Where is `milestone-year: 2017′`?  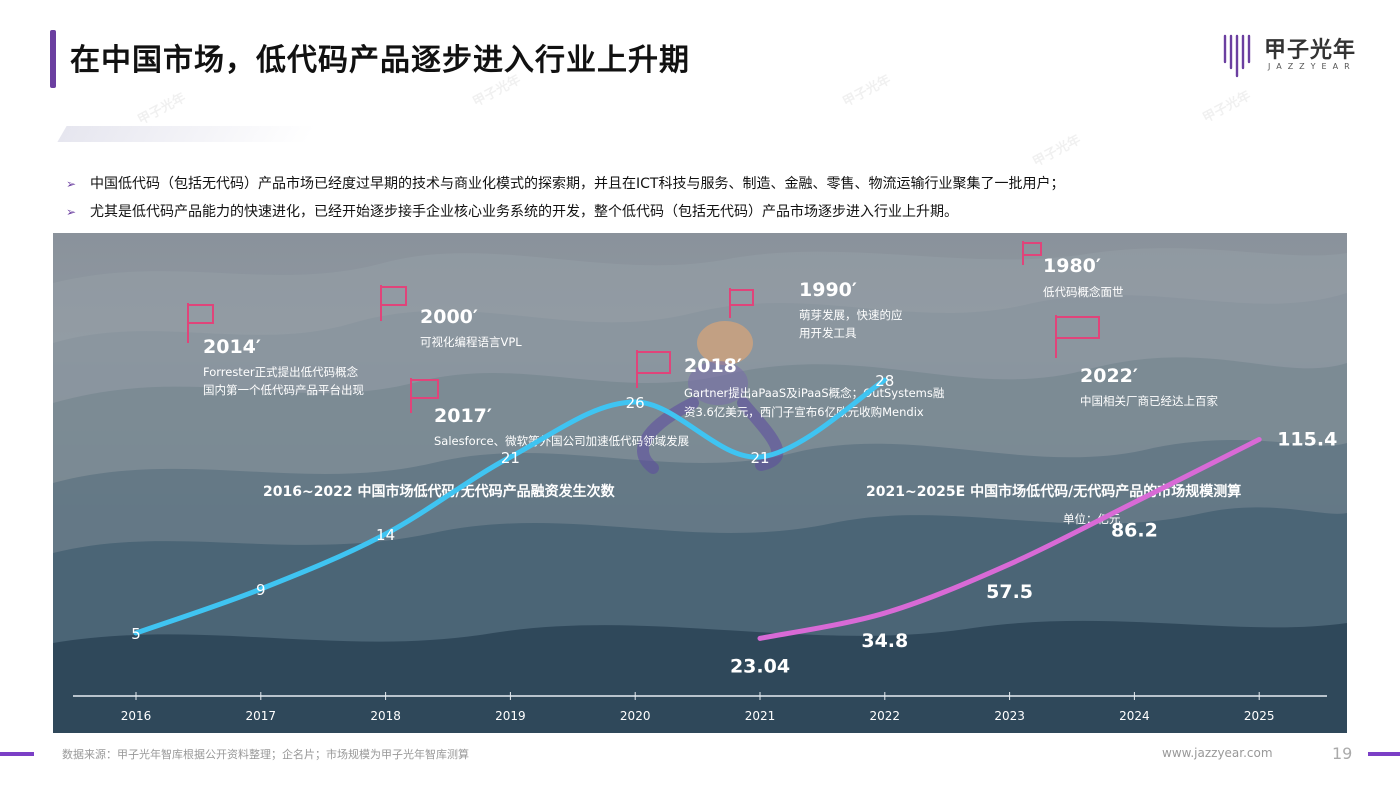
milestone-year: 2017′ is located at coordinates (463, 416).